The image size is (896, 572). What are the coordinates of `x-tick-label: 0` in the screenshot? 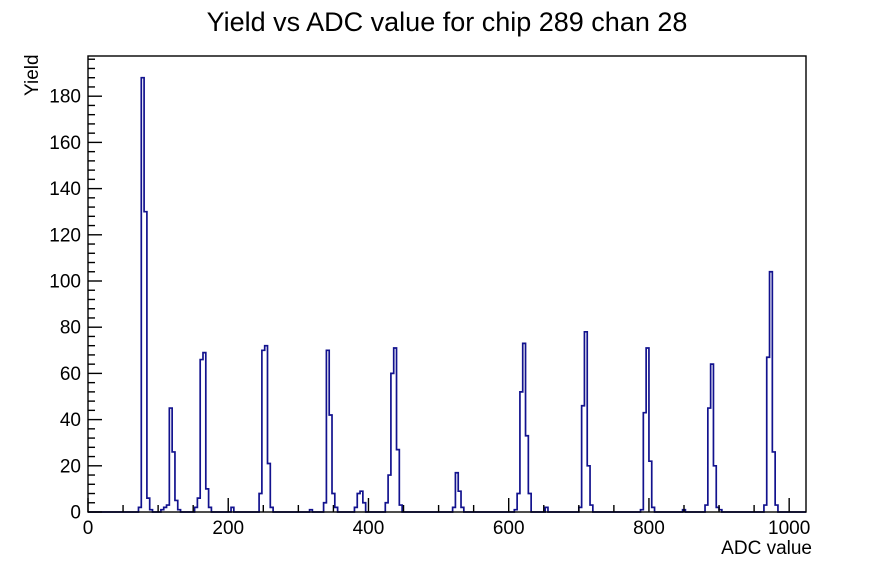 It's located at (88, 528).